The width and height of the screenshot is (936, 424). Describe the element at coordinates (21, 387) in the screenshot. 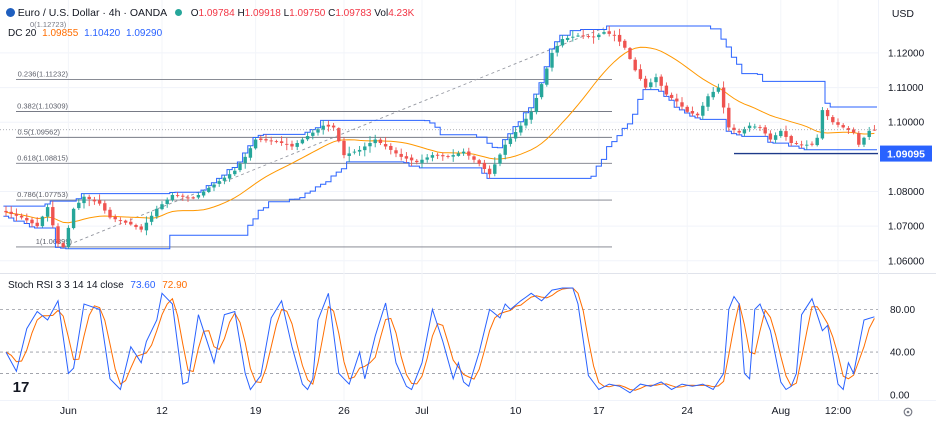

I see `logo-text: 17` at that location.